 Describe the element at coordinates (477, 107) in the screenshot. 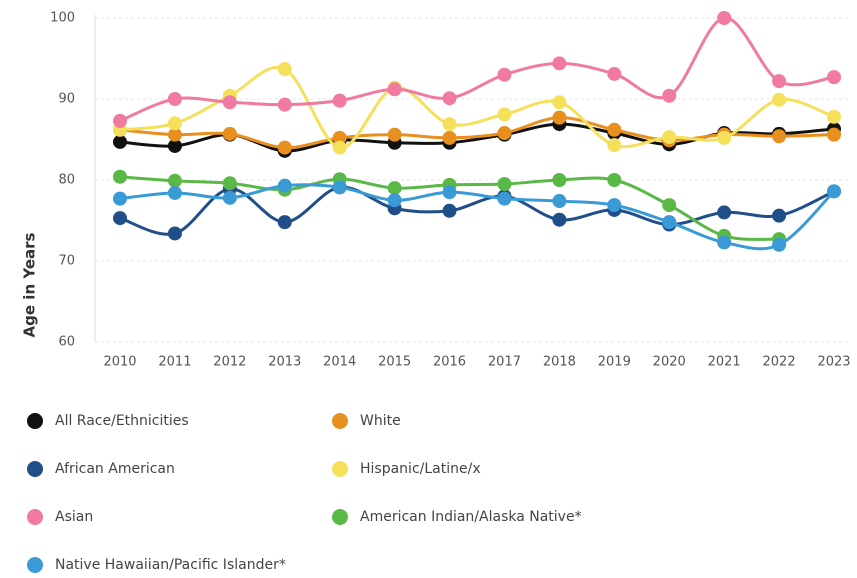

I see `series-line` at that location.